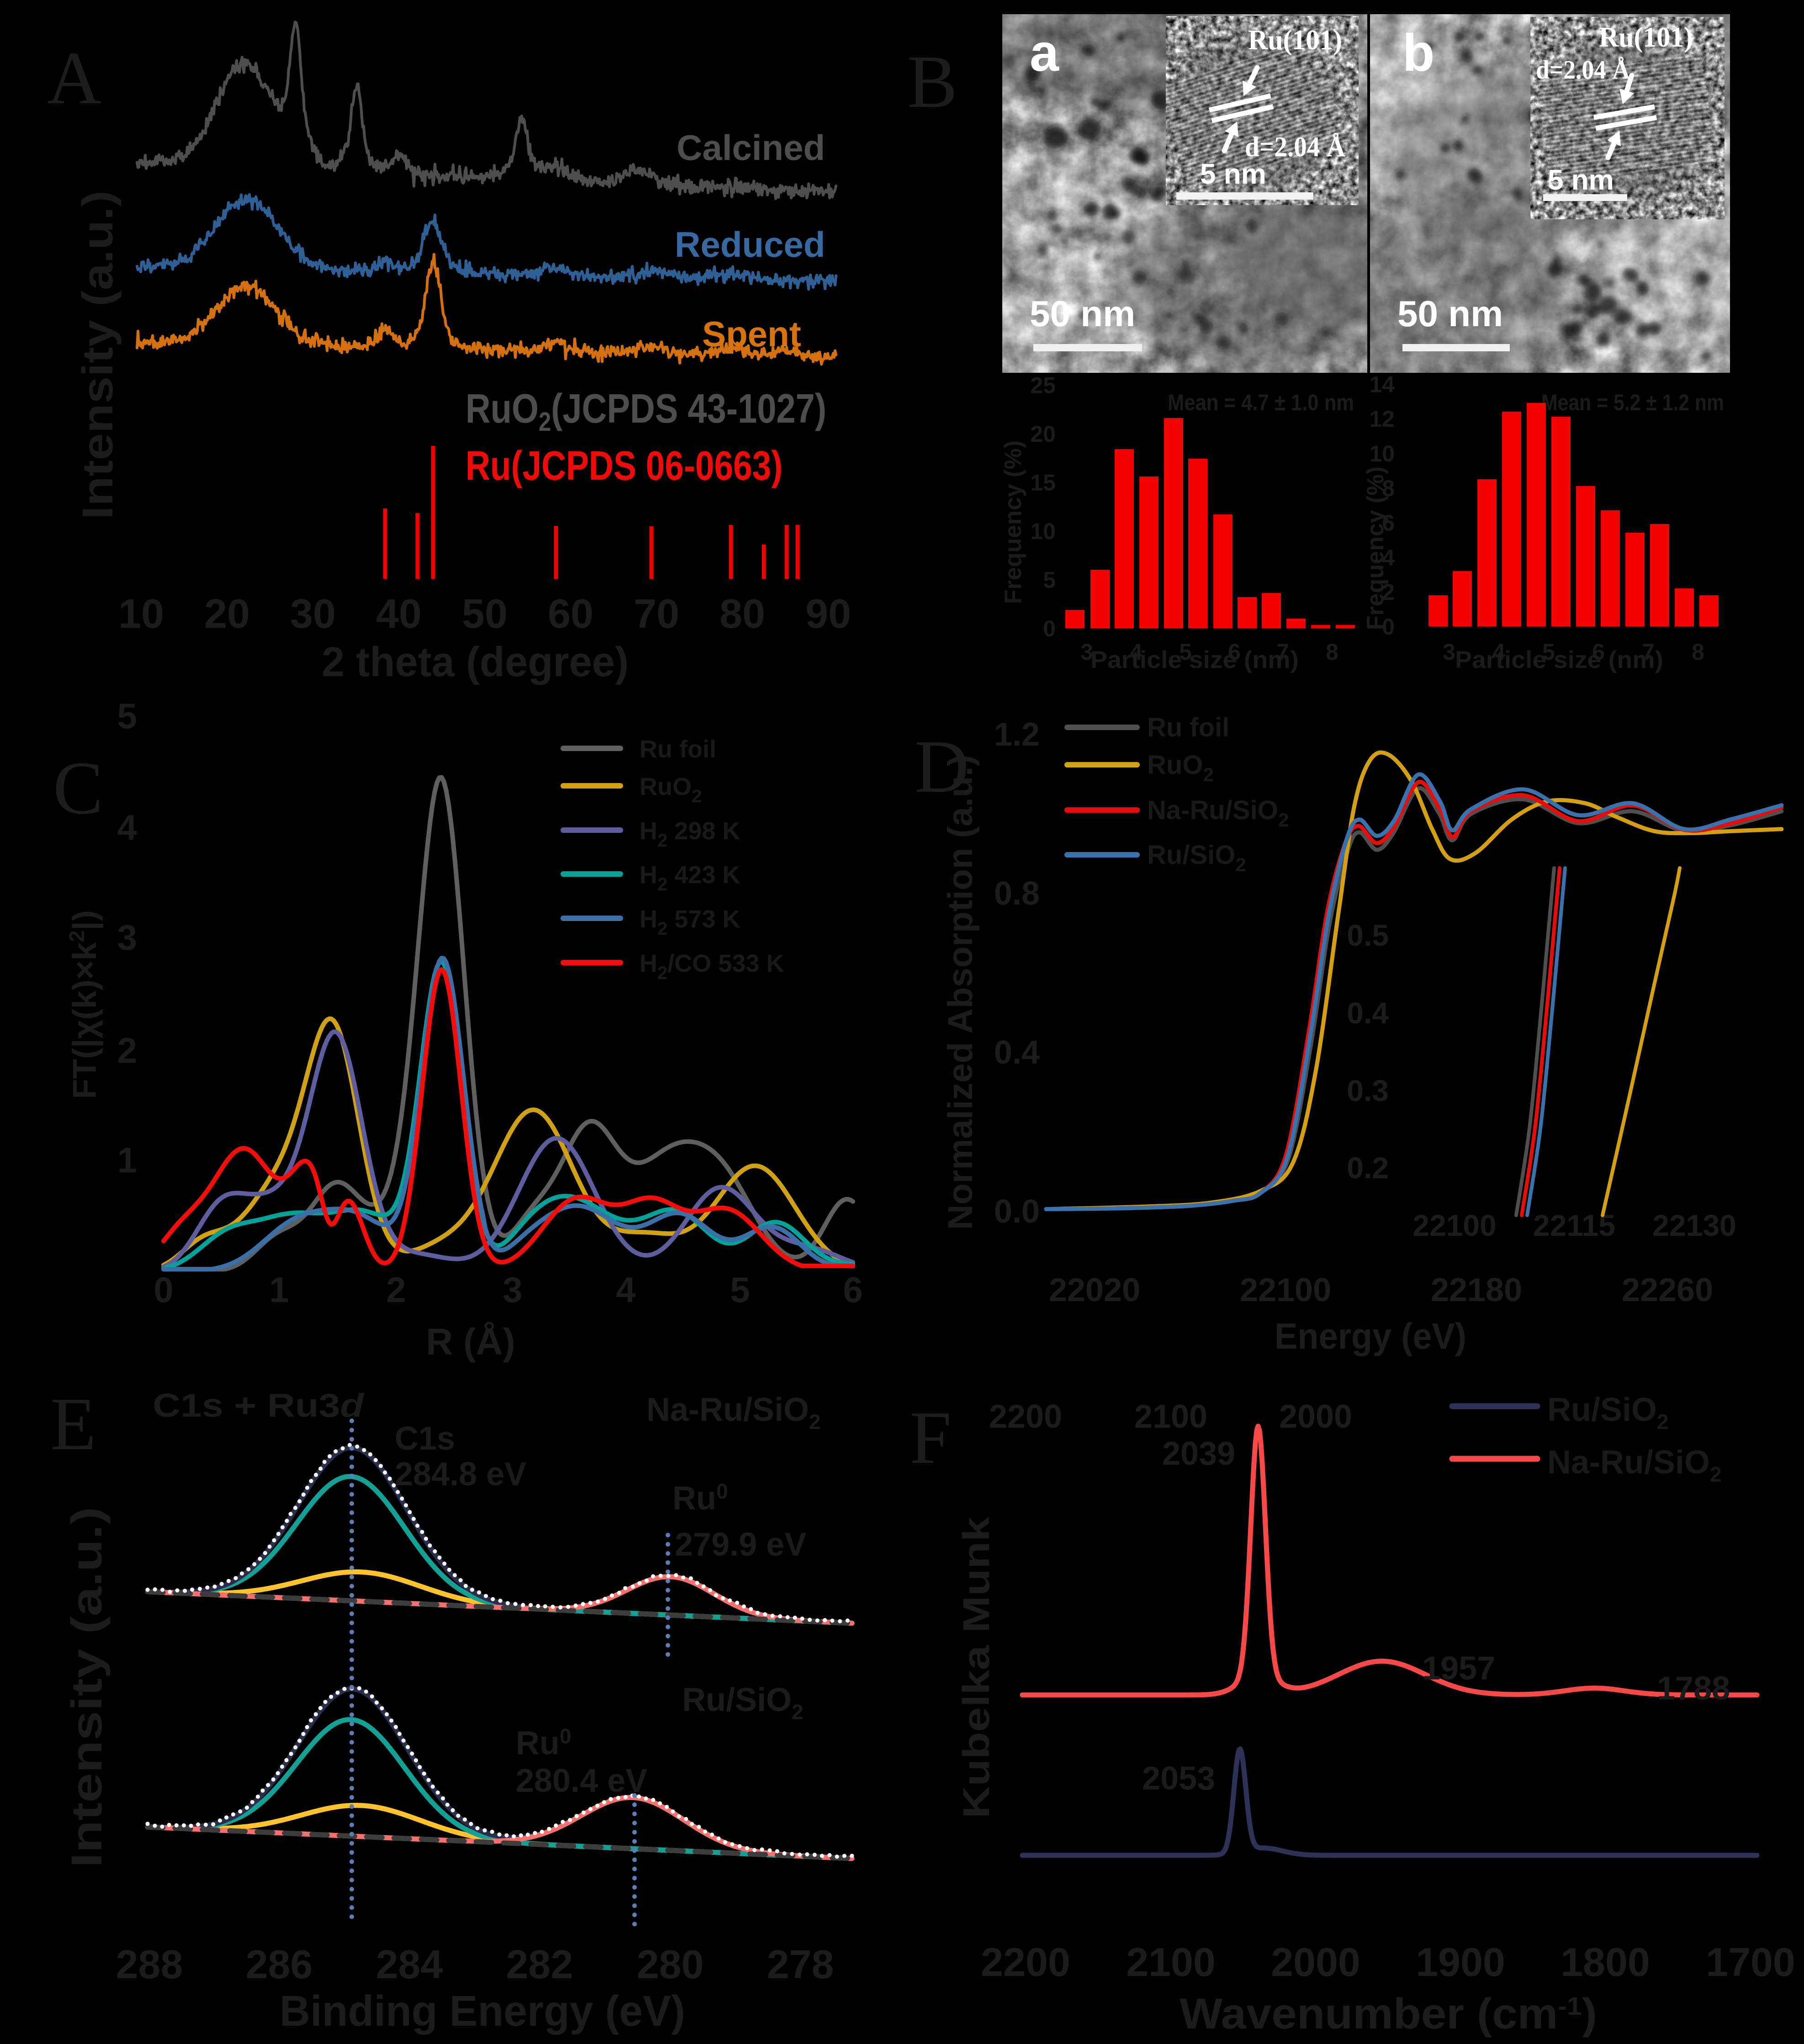 Image resolution: width=1804 pixels, height=2044 pixels. What do you see at coordinates (828, 614) in the screenshot?
I see `svg-text: 90` at bounding box center [828, 614].